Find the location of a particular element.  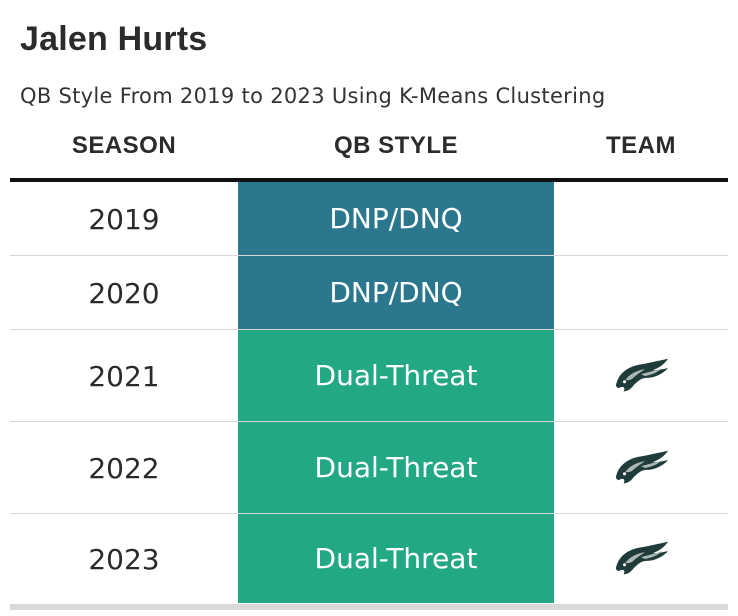

table-row: 2023 Dual-Threat is located at coordinates (369, 559).